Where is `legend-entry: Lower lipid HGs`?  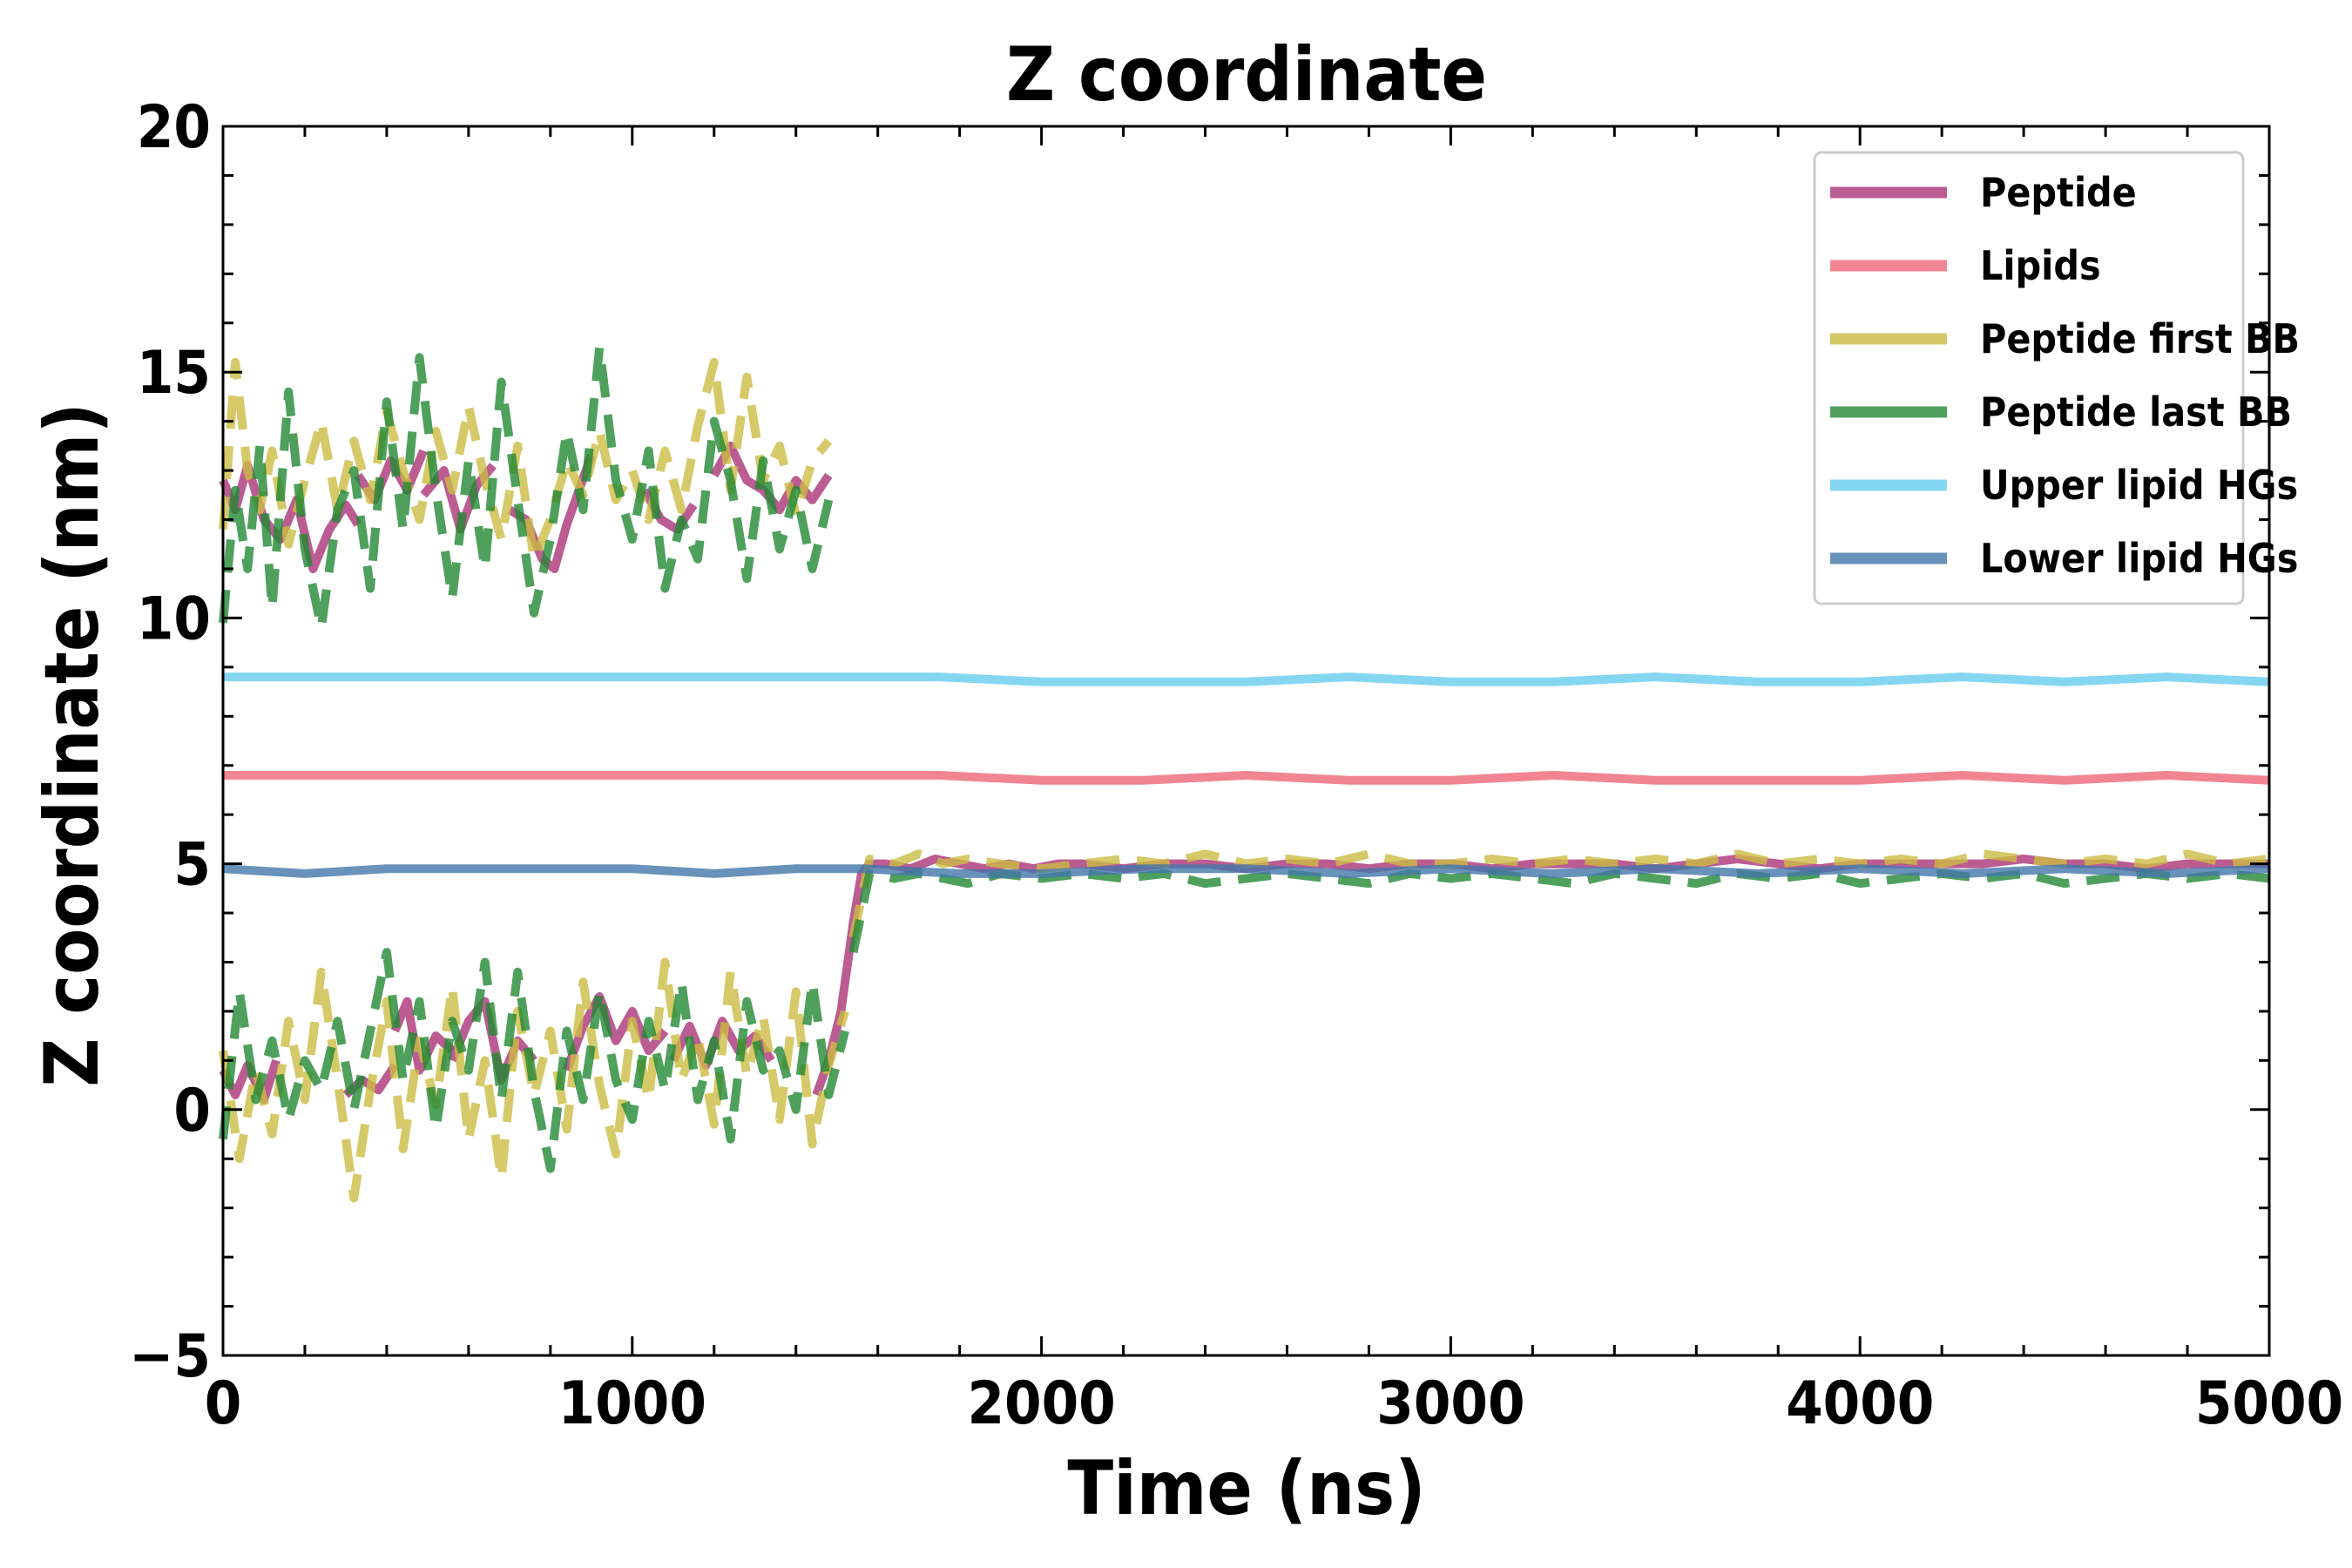 legend-entry: Lower lipid HGs is located at coordinates (2064, 559).